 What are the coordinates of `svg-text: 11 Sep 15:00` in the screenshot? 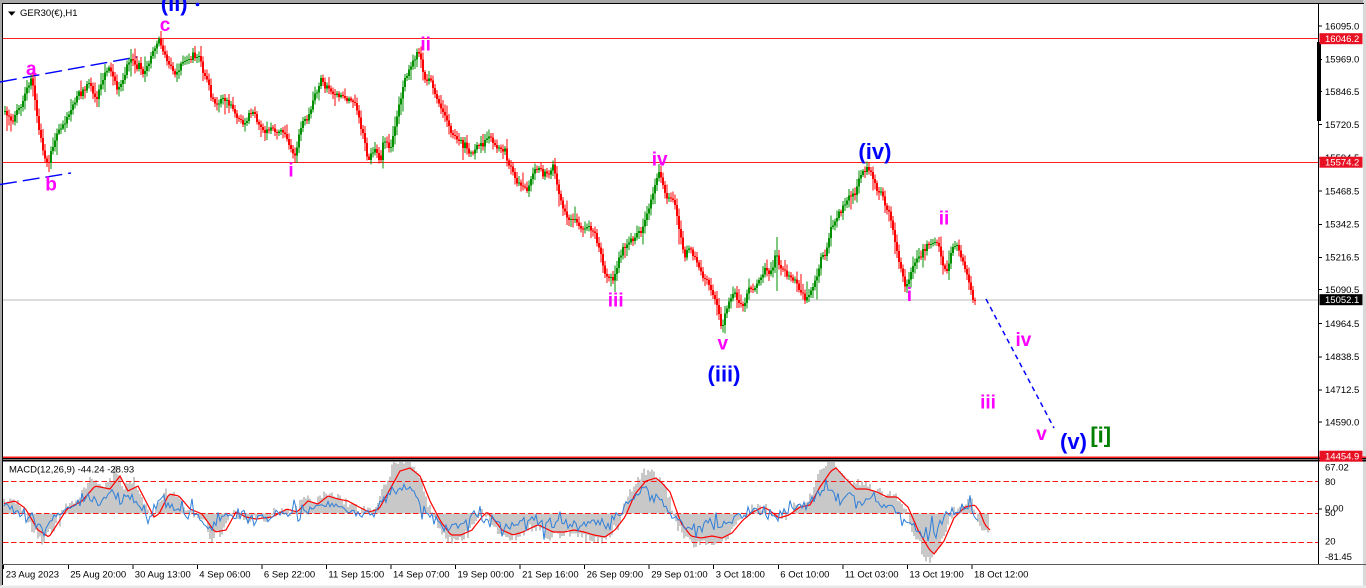 It's located at (356, 575).